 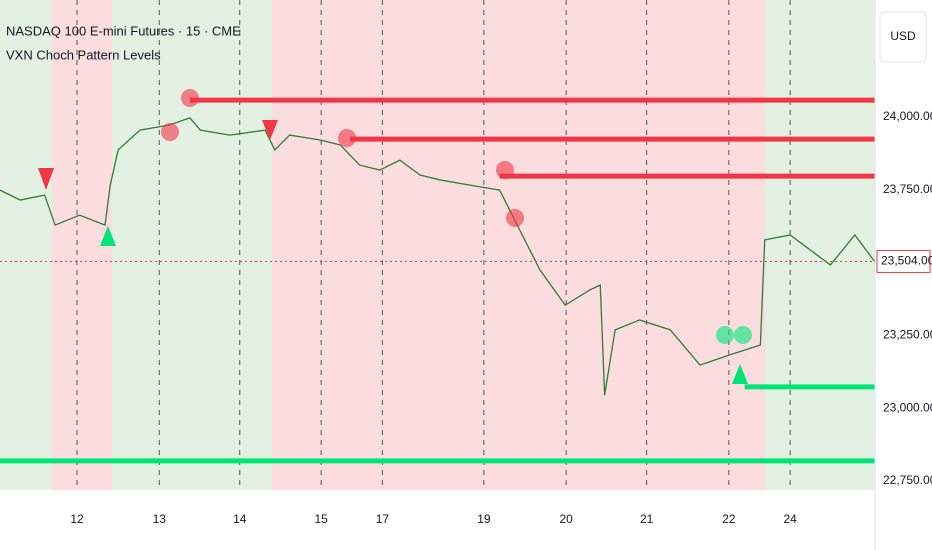 What do you see at coordinates (729, 519) in the screenshot?
I see `x-tick-label: 22` at bounding box center [729, 519].